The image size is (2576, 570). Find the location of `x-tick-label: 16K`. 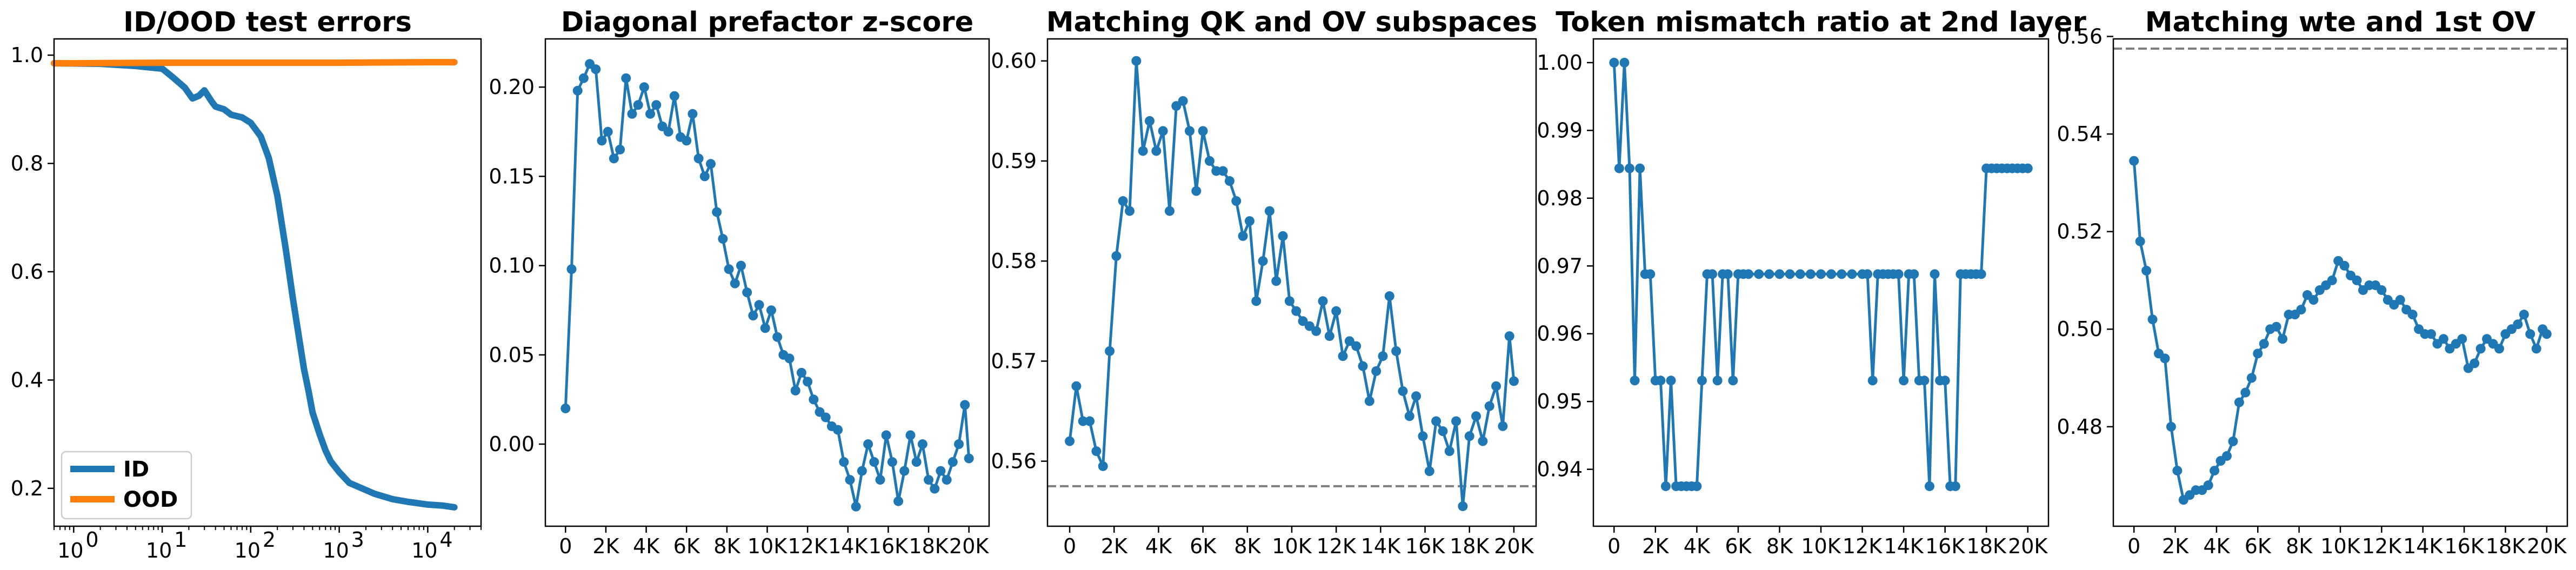

x-tick-label: 16K is located at coordinates (1945, 546).